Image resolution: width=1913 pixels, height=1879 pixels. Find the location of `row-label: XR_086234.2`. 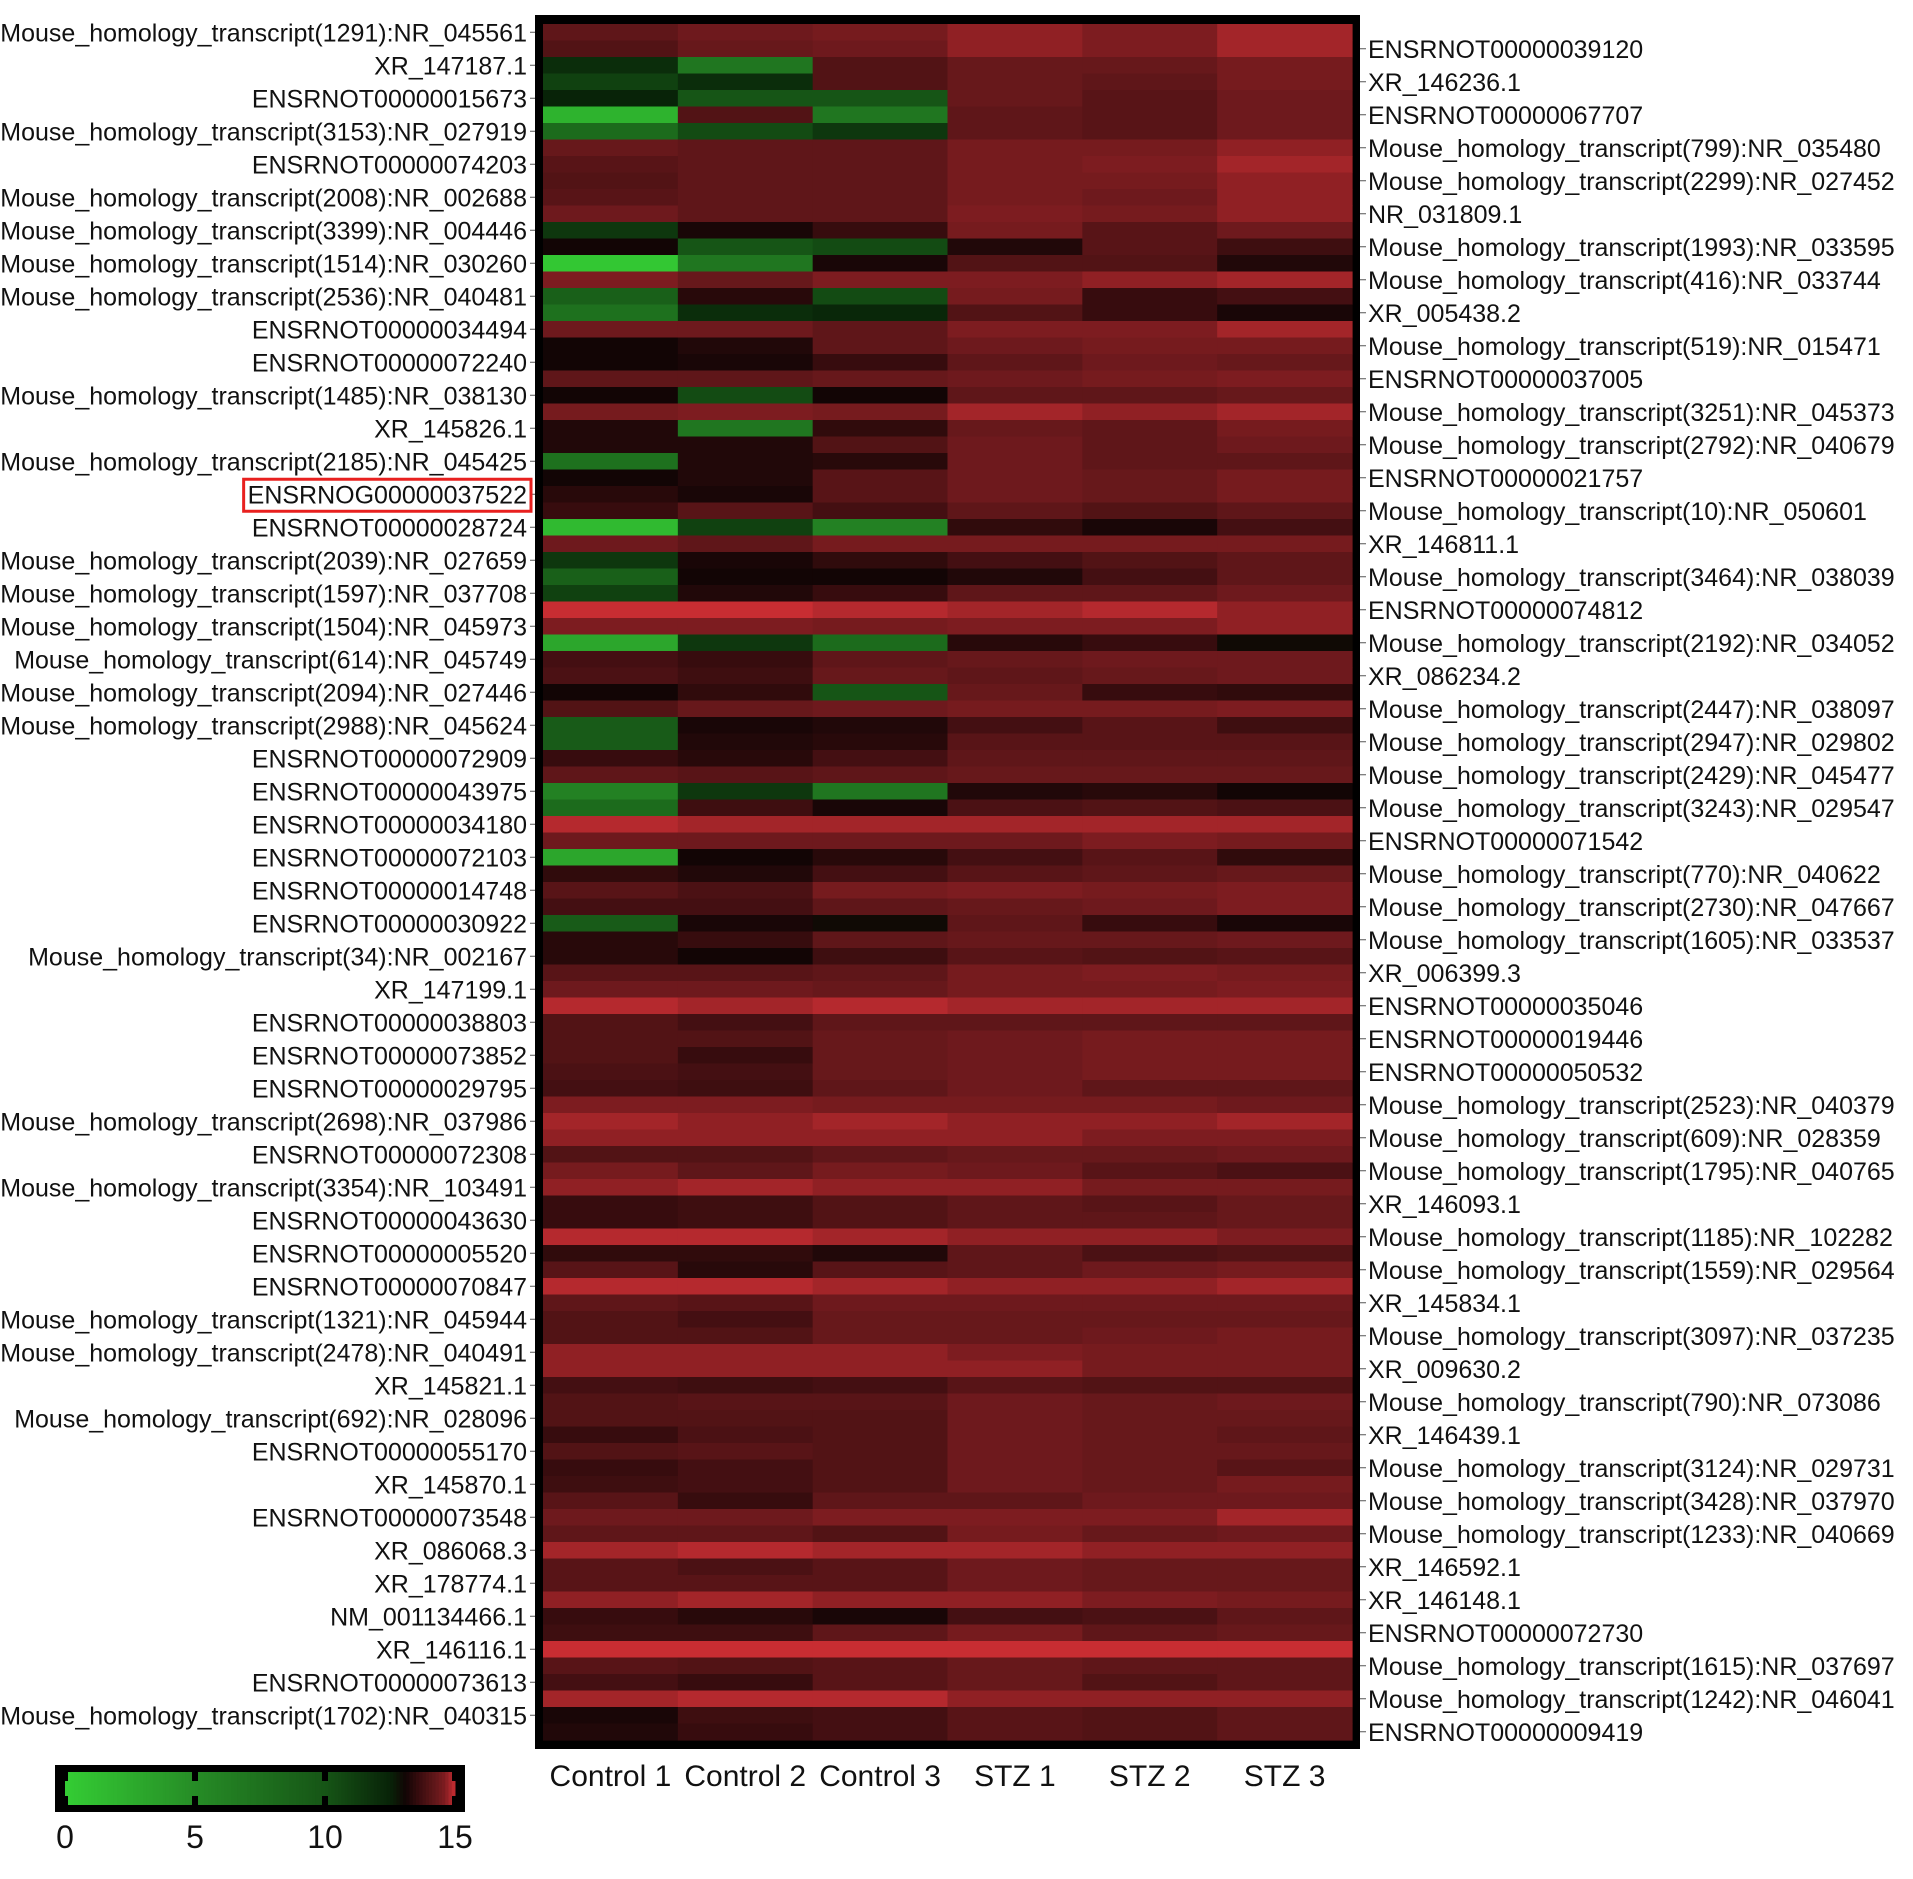

row-label: XR_086234.2 is located at coordinates (1444, 677).